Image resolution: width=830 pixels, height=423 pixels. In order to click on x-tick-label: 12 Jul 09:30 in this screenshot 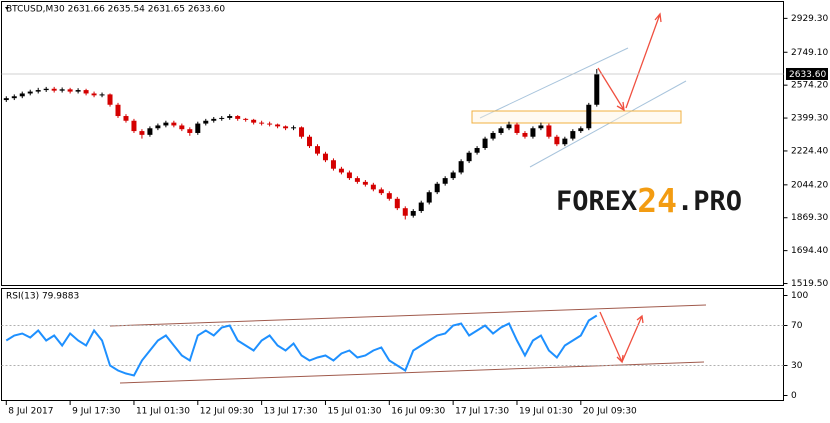, I will do `click(227, 412)`.